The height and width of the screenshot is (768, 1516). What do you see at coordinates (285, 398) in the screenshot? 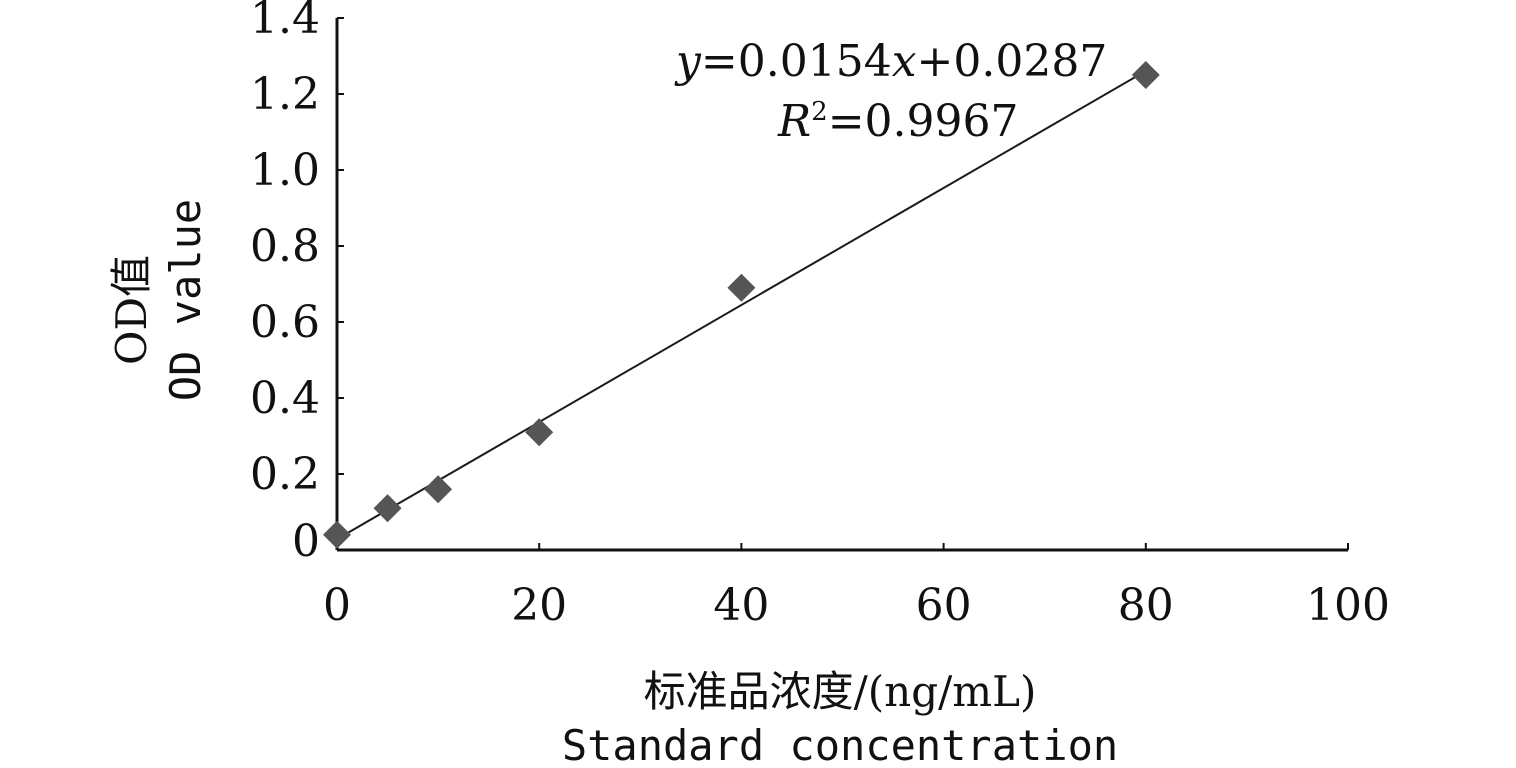
I see `y-tick-label: 0.4` at bounding box center [285, 398].